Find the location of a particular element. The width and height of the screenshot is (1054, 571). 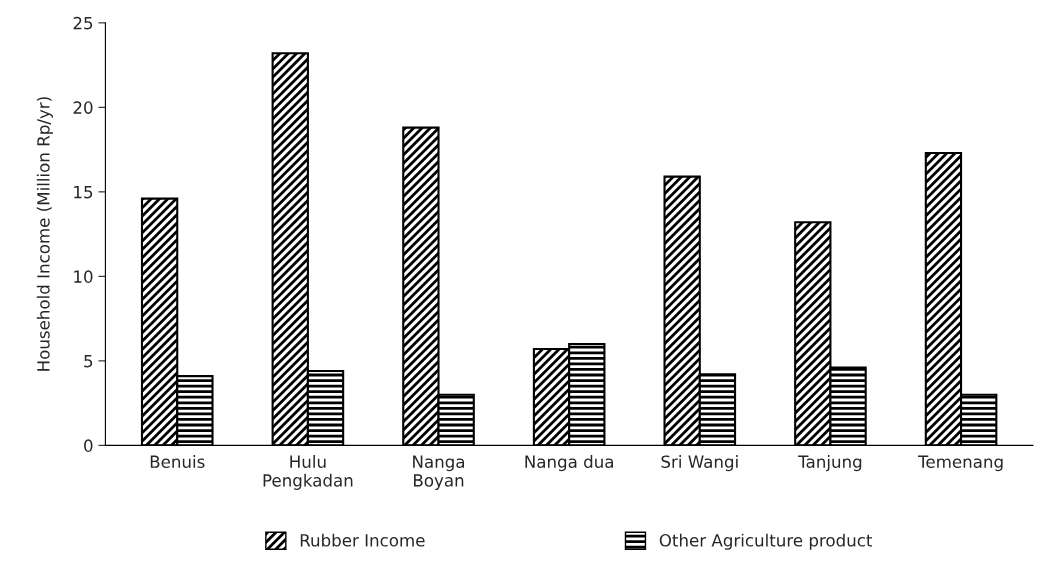

y-tick-label: 25 is located at coordinates (83, 23).